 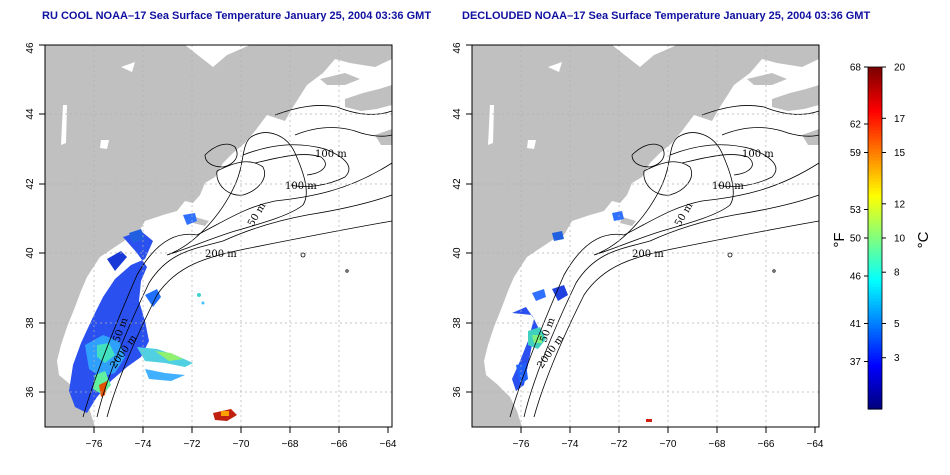 I want to click on left-x-tick: −70, so click(x=241, y=444).